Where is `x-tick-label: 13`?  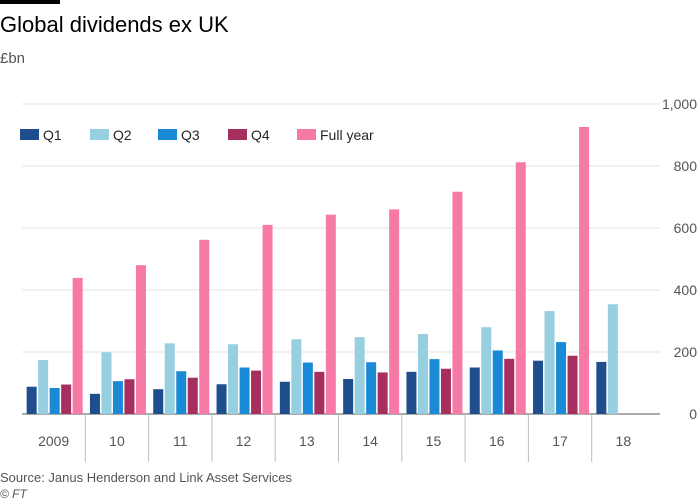 x-tick-label: 13 is located at coordinates (307, 441).